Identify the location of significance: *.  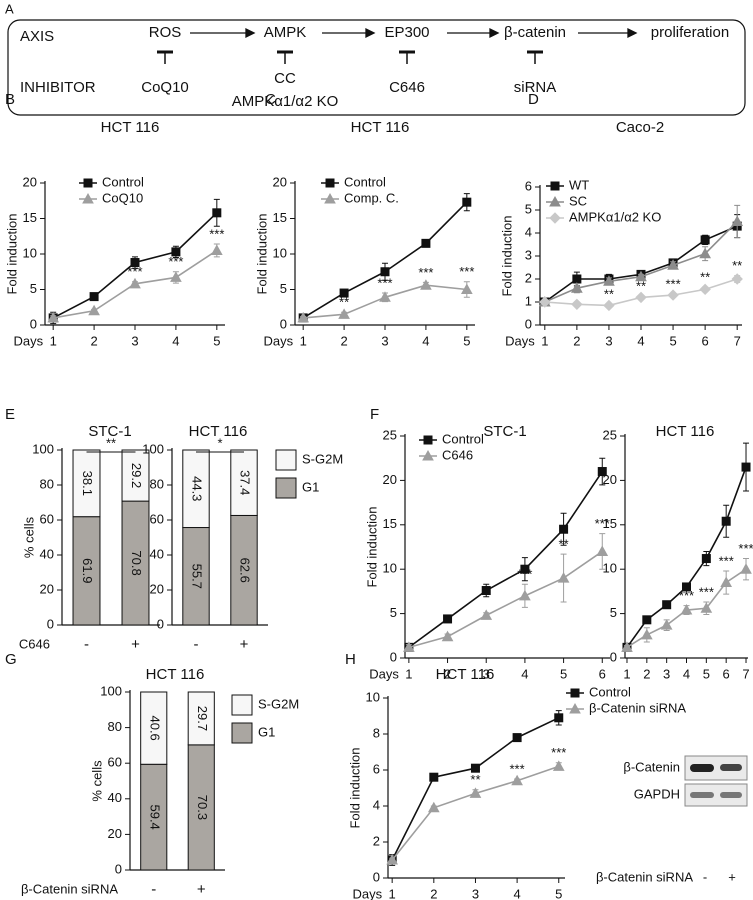
(219, 442).